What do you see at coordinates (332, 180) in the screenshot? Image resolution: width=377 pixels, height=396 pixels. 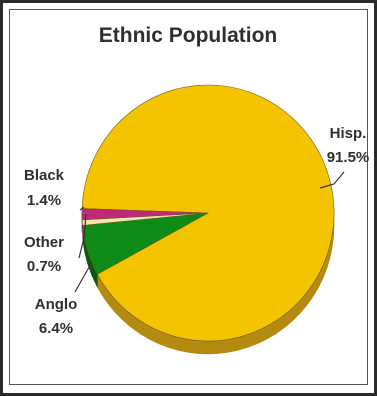 I see `leader-line-hisp` at bounding box center [332, 180].